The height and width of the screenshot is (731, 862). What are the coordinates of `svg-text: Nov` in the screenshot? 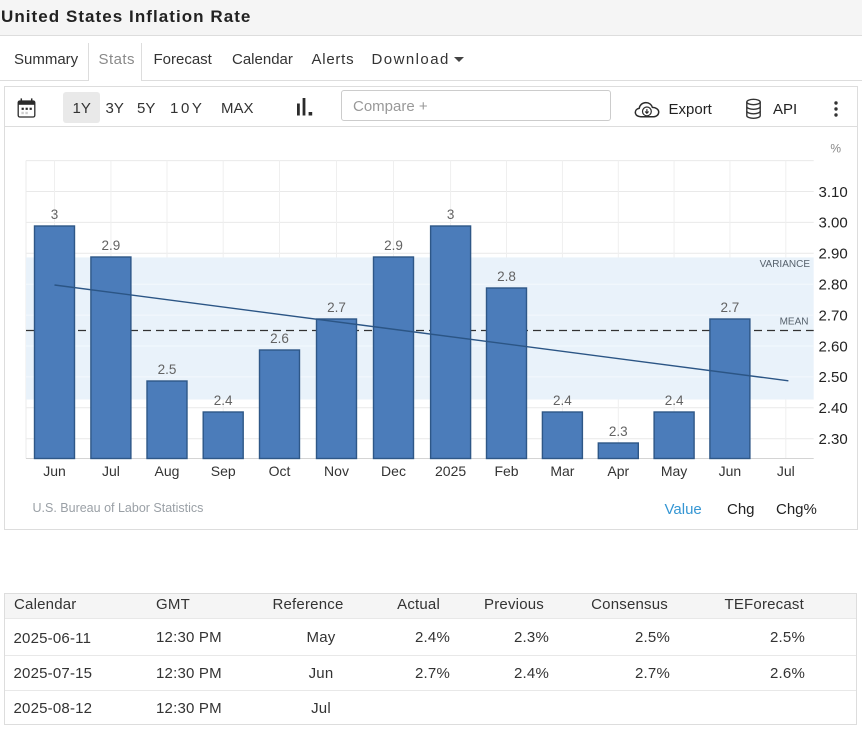 It's located at (336, 471).